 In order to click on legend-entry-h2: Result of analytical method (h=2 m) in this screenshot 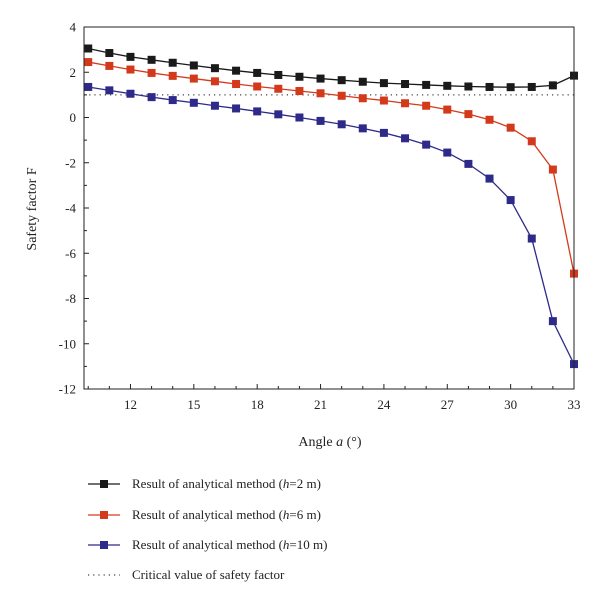, I will do `click(204, 483)`.